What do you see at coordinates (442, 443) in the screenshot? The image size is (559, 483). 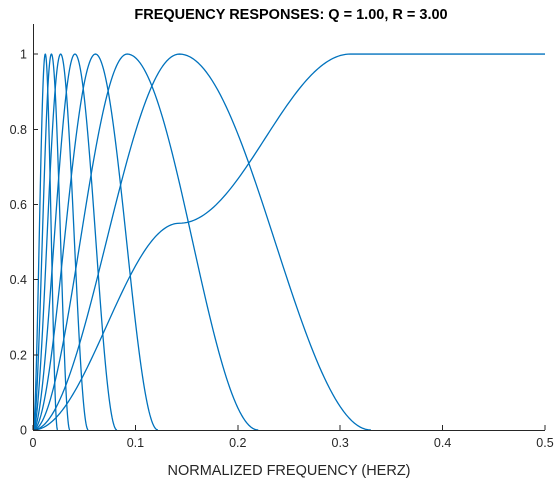 I see `x-tick-label: 0.4` at bounding box center [442, 443].